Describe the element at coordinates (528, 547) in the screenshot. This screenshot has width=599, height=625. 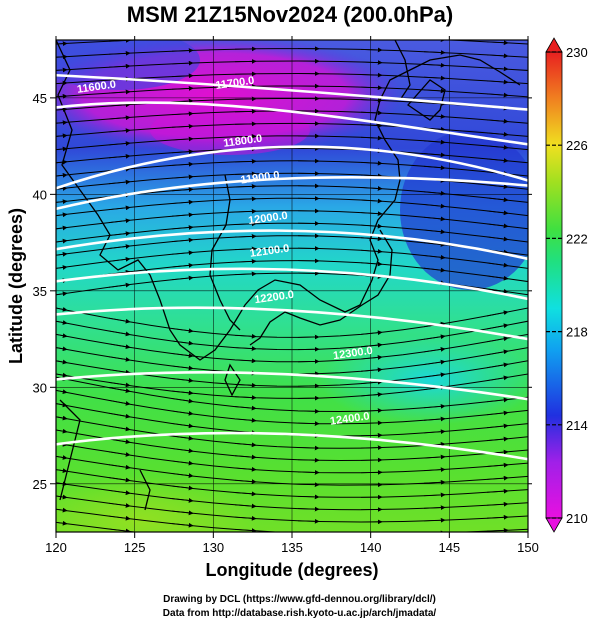
I see `x-tick-label: 150` at that location.